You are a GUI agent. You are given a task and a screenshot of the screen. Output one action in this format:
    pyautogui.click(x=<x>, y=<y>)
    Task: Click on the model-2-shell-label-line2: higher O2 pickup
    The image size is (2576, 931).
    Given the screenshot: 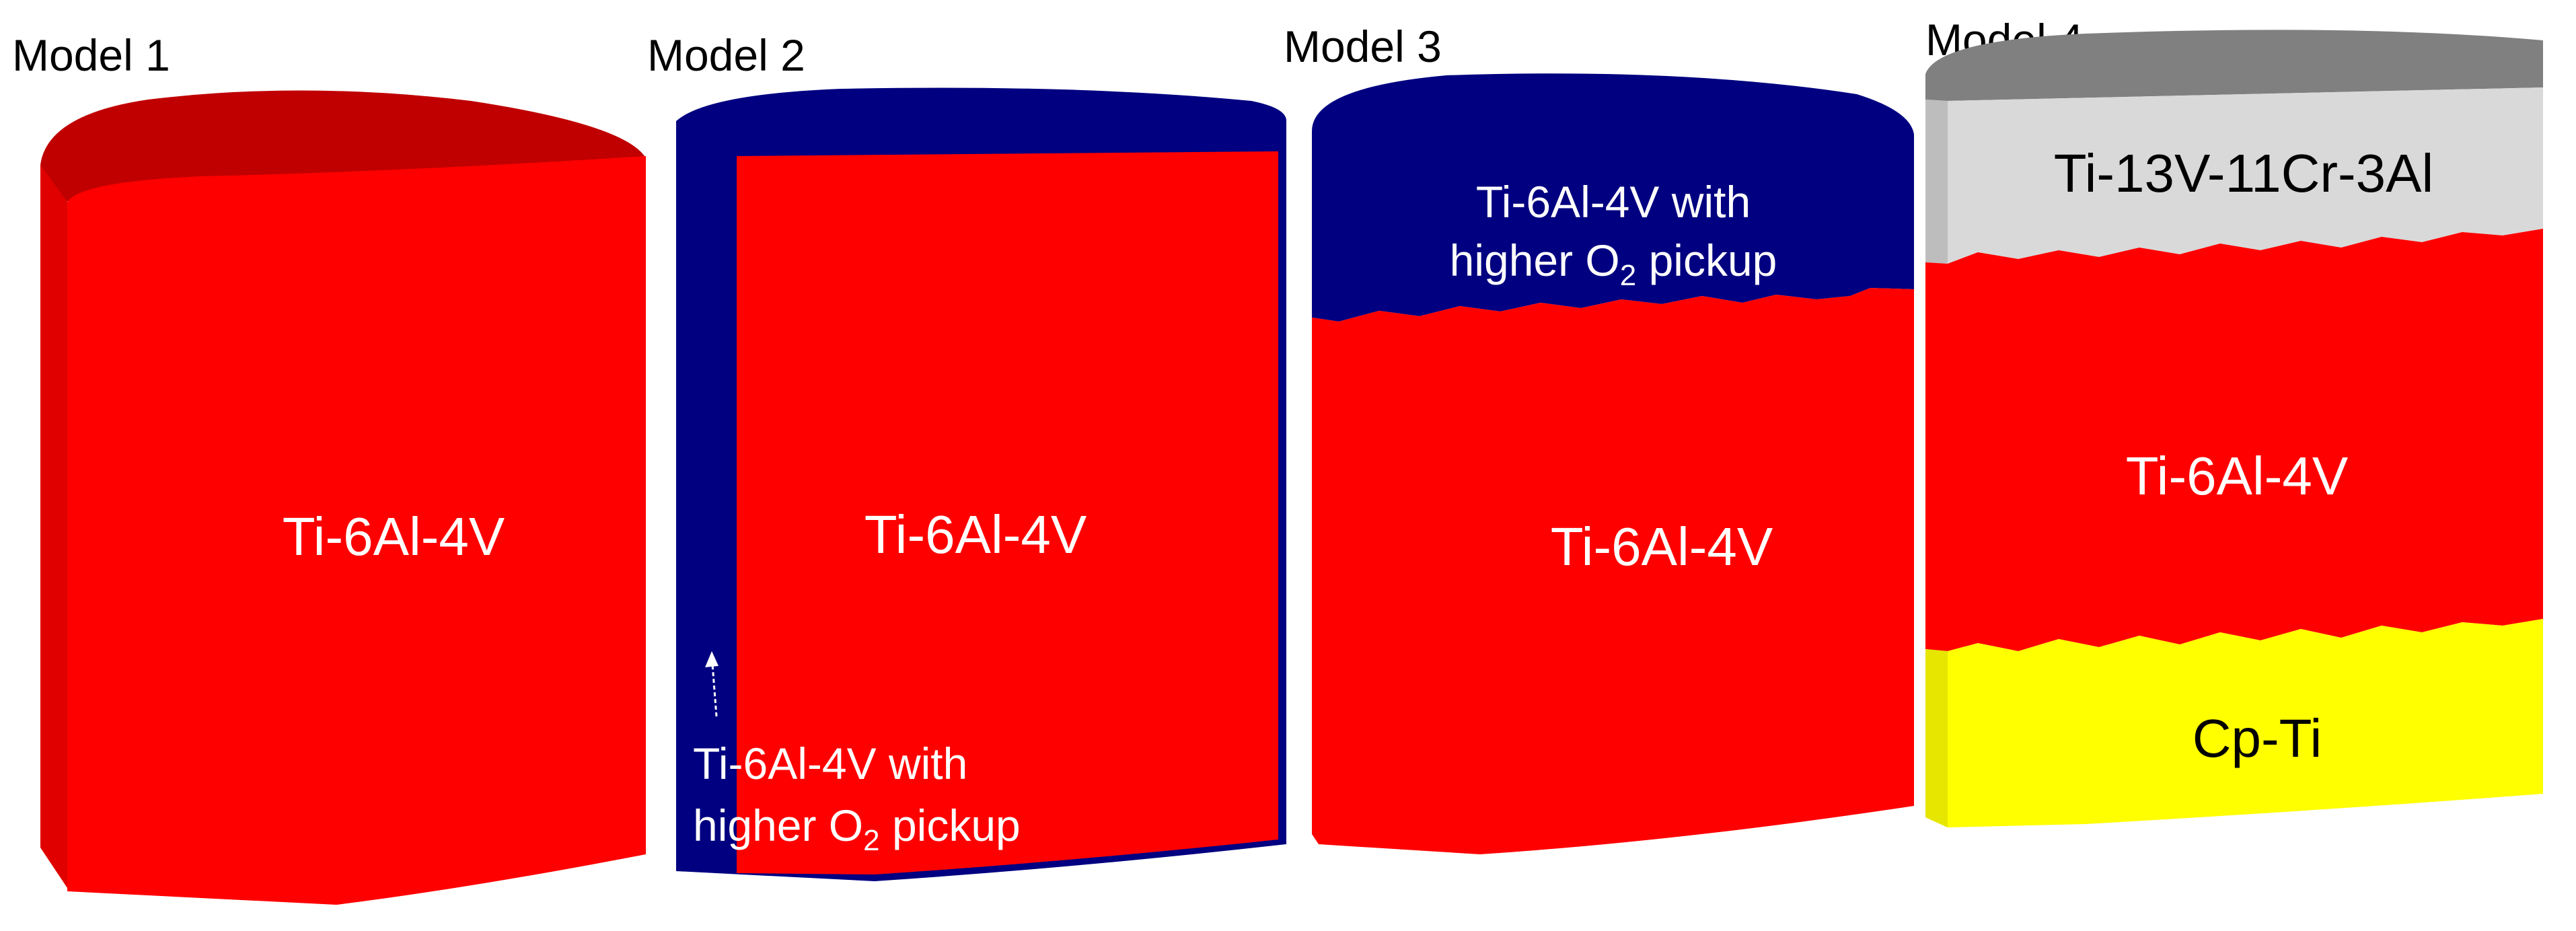 What is the action you would take?
    pyautogui.click(x=857, y=829)
    